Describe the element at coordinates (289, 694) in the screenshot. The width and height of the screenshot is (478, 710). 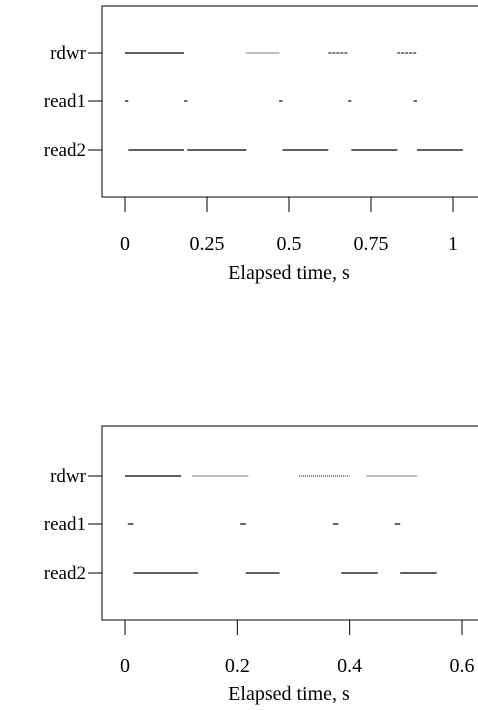
I see `chart-2-x-axis-title: Elapsed time, s` at that location.